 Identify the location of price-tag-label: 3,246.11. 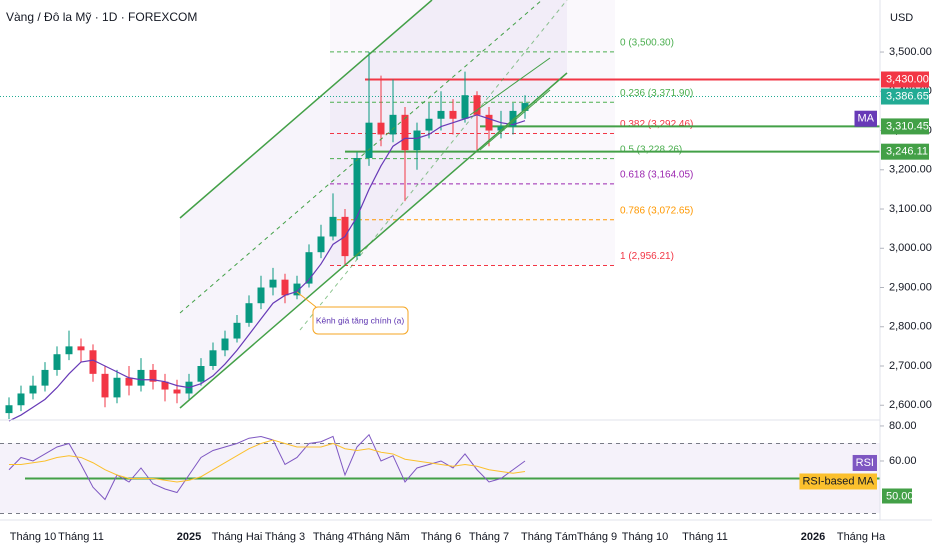
(907, 152).